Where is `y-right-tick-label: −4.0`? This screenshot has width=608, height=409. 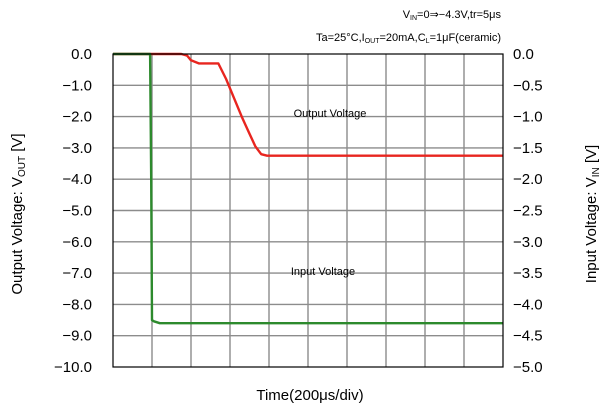
y-right-tick-label: −4.0 is located at coordinates (528, 304).